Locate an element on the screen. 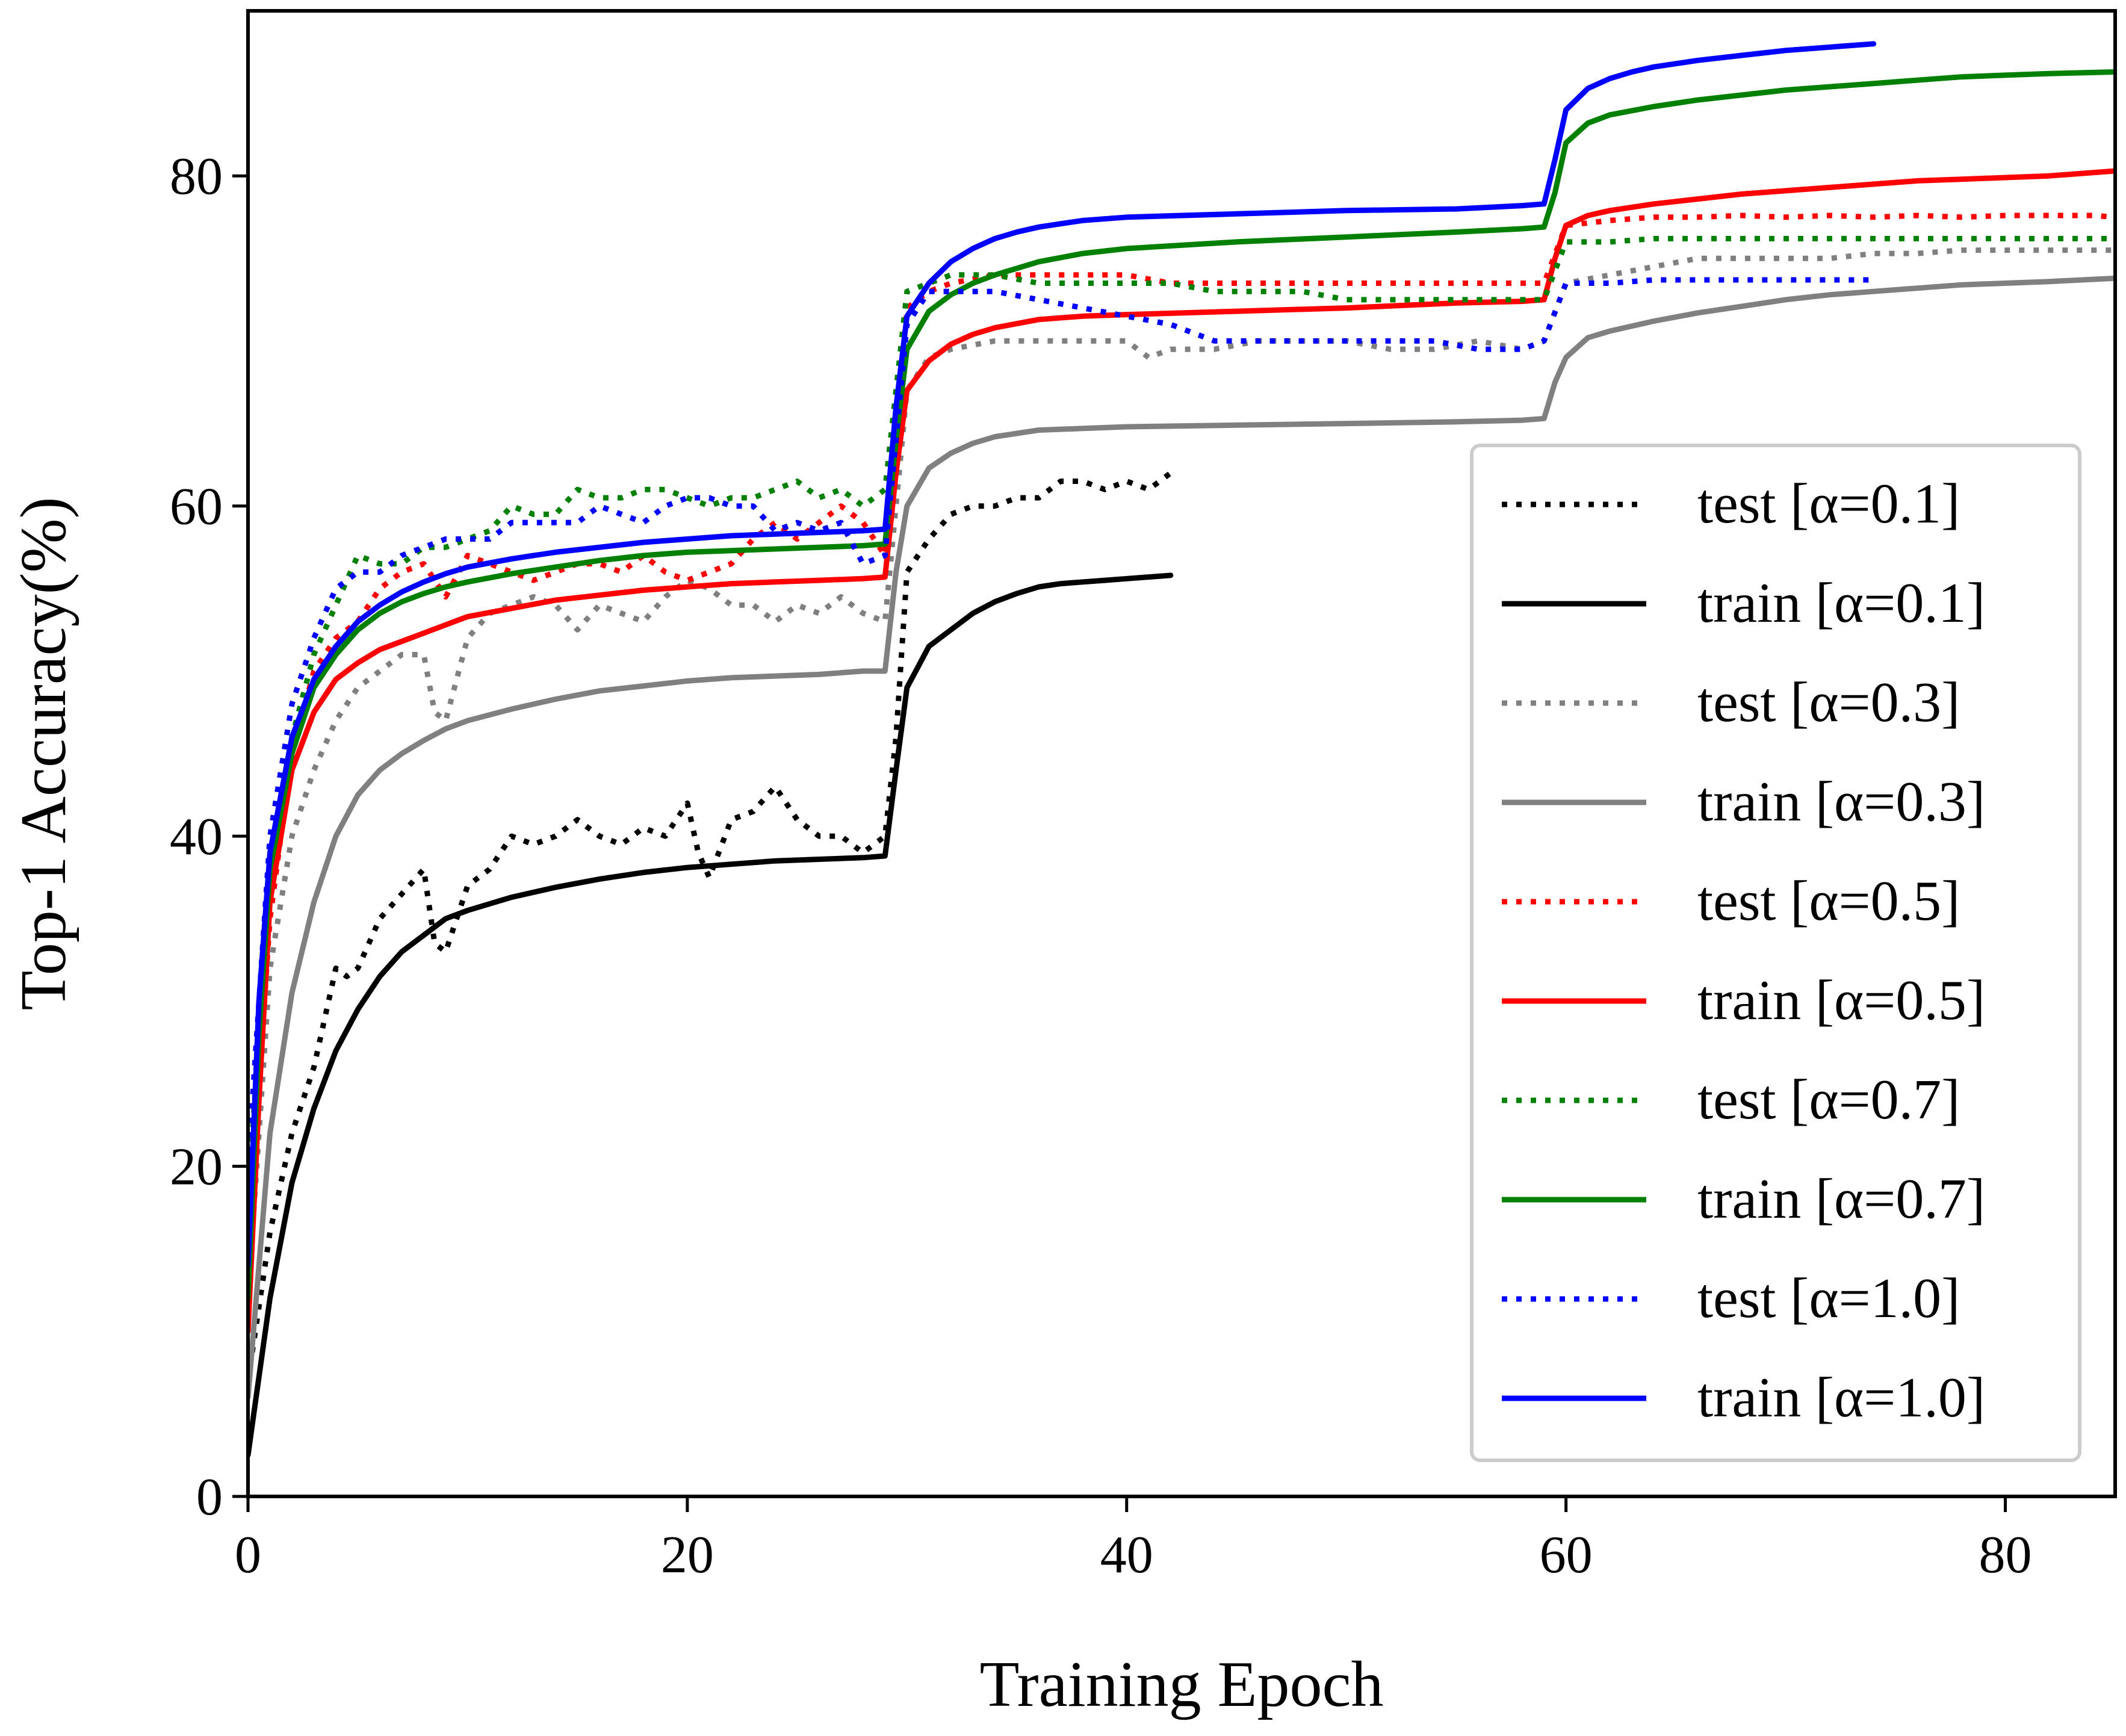  y-tick-label: 80 is located at coordinates (197, 176).